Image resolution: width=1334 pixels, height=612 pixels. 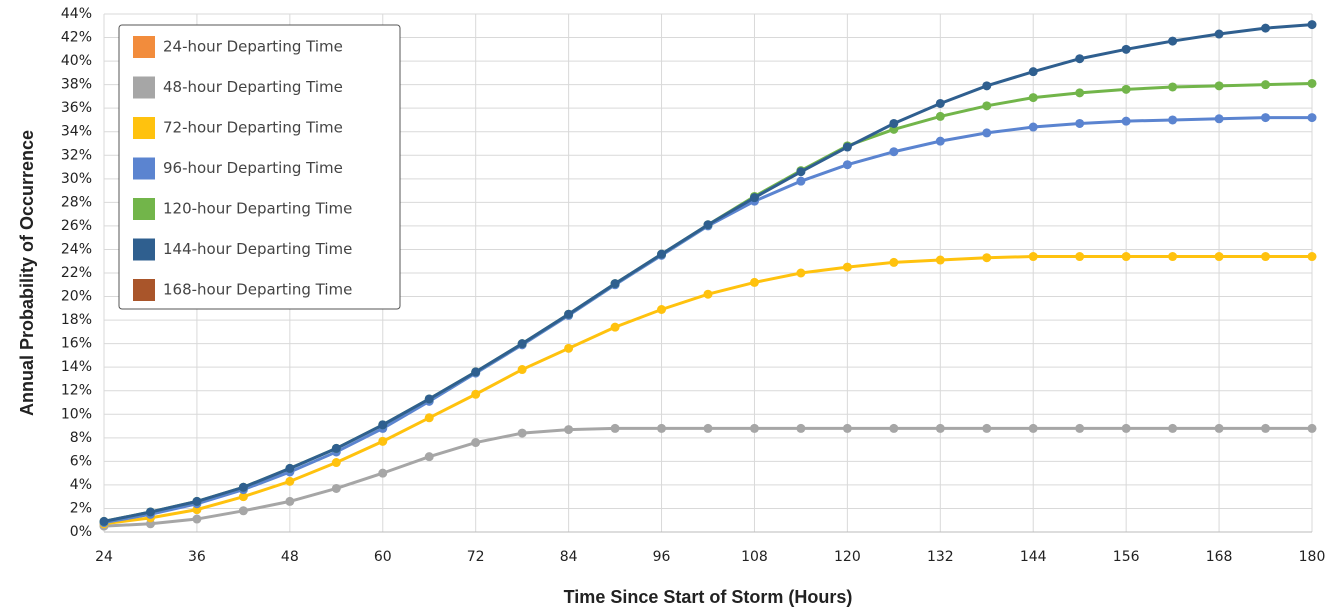 What do you see at coordinates (76, 38) in the screenshot?
I see `y-tick-label: 42%` at bounding box center [76, 38].